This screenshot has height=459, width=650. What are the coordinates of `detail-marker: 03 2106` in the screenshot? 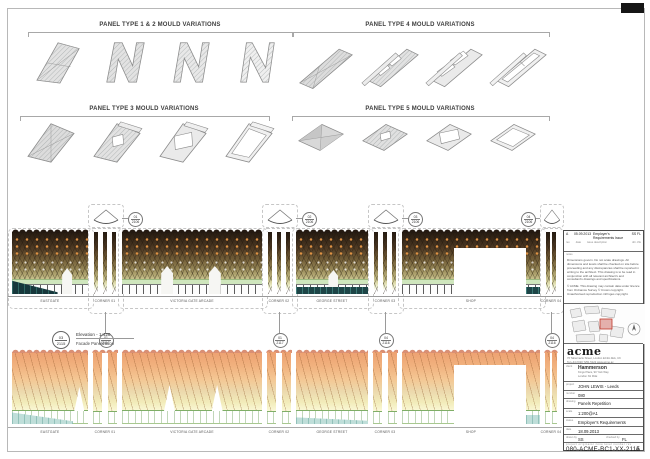 It's located at (415, 219).